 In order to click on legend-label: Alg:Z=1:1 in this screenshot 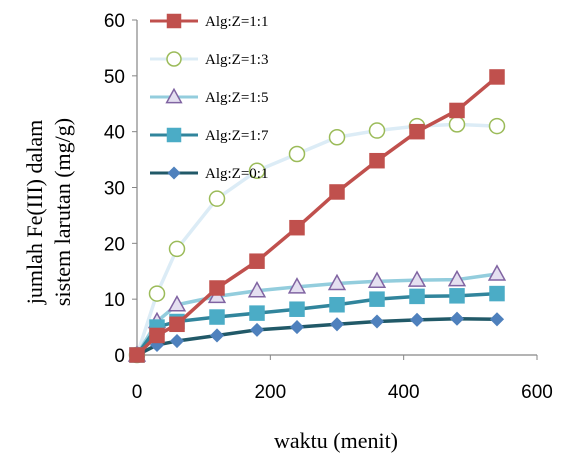, I will do `click(236, 22)`.